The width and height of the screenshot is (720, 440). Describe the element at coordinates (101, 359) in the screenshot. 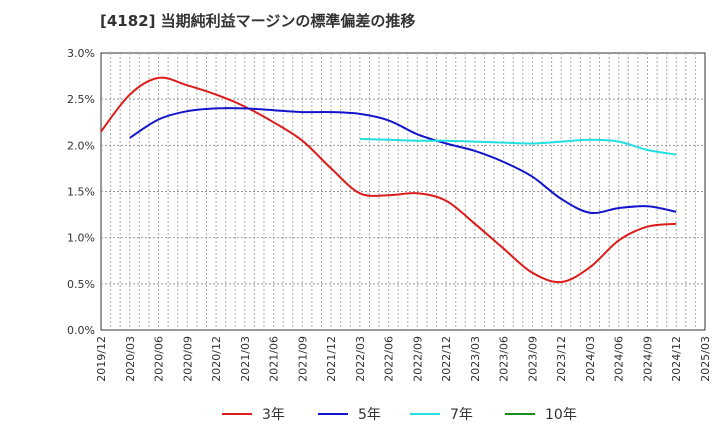

I see `x-tick-label: 2019/12` at that location.